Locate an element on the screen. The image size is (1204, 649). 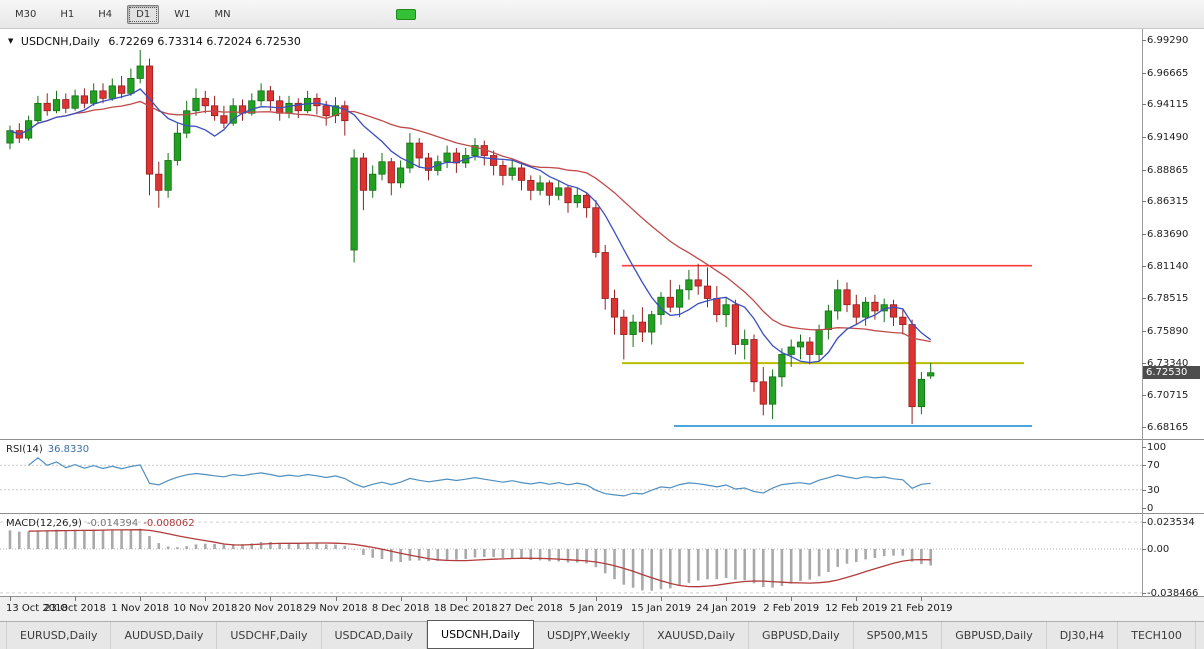
tab-usdcad-daily: USDCAD,Daily is located at coordinates (375, 635).